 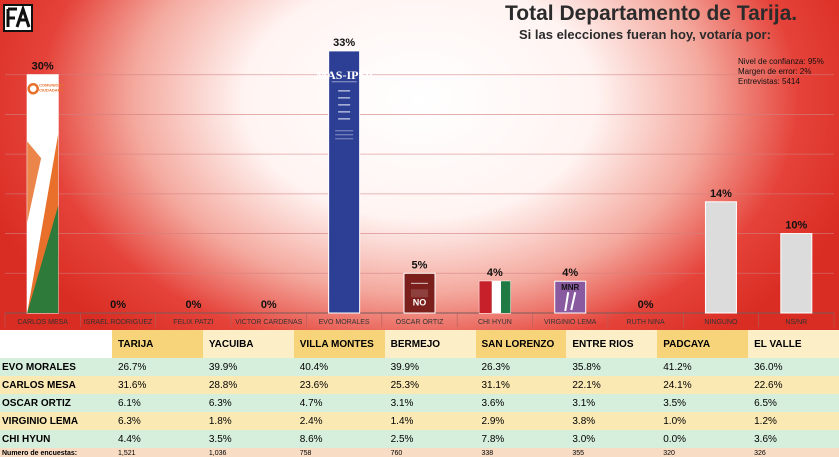 What do you see at coordinates (781, 61) in the screenshot?
I see `confidence-level: Nivel de confianza: 95%` at bounding box center [781, 61].